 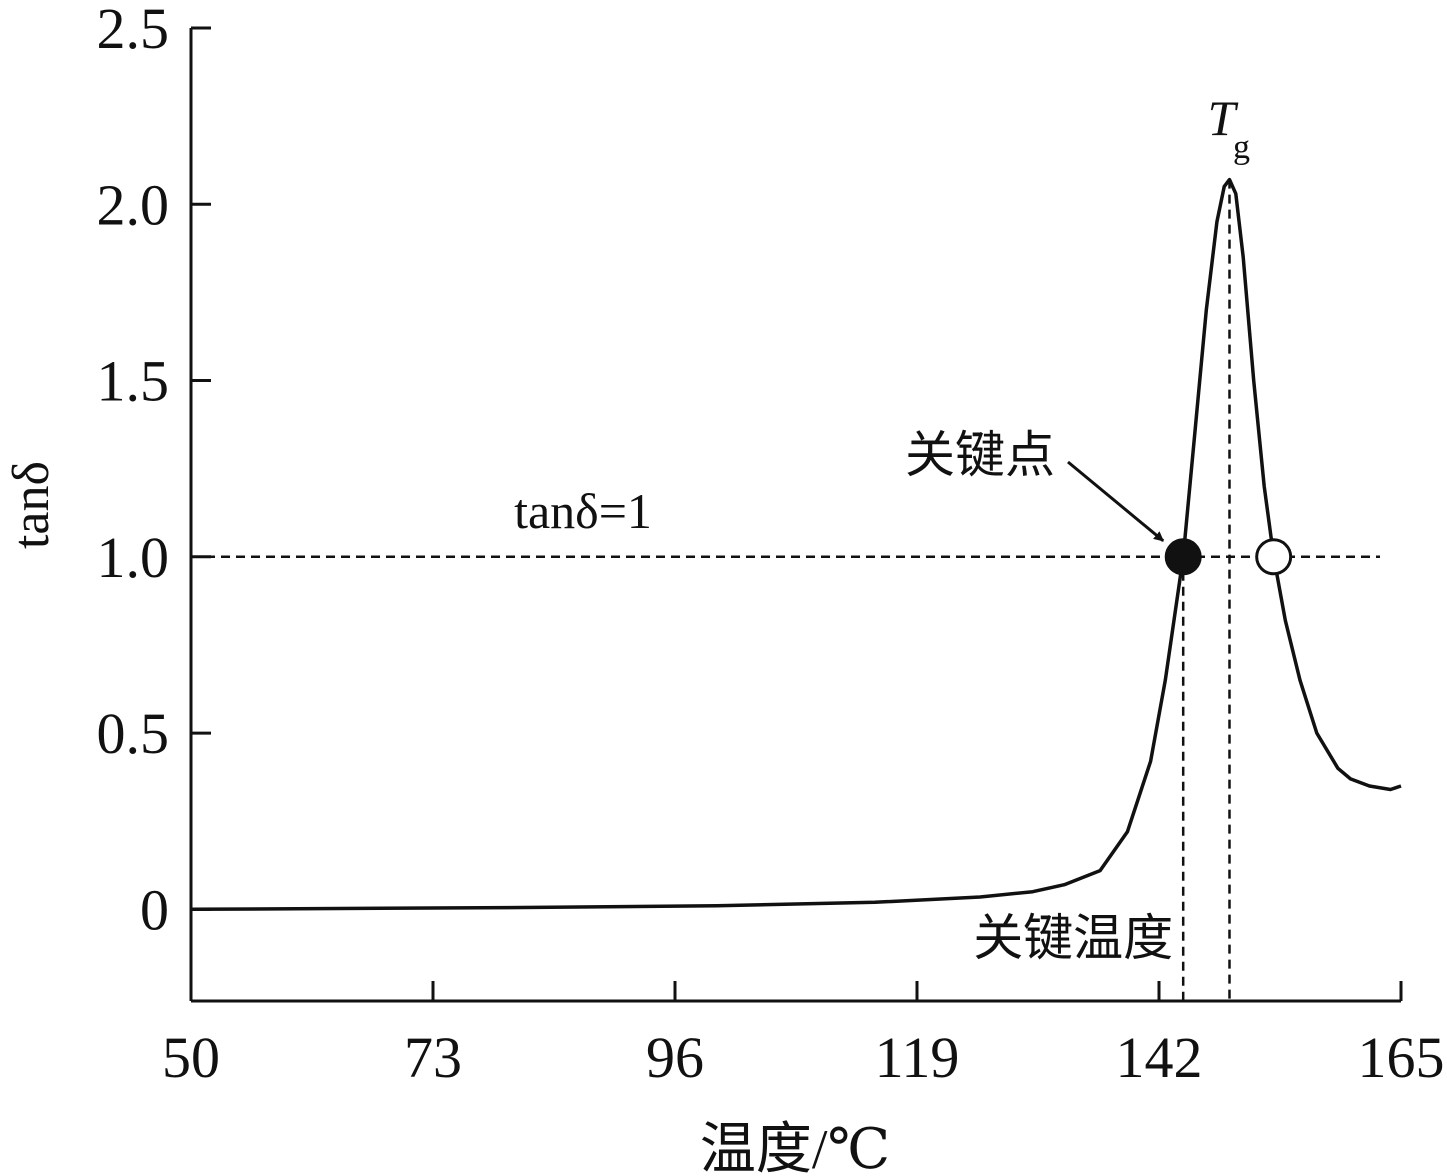 I want to click on x-tick-label: 165, so click(x=1401, y=1057).